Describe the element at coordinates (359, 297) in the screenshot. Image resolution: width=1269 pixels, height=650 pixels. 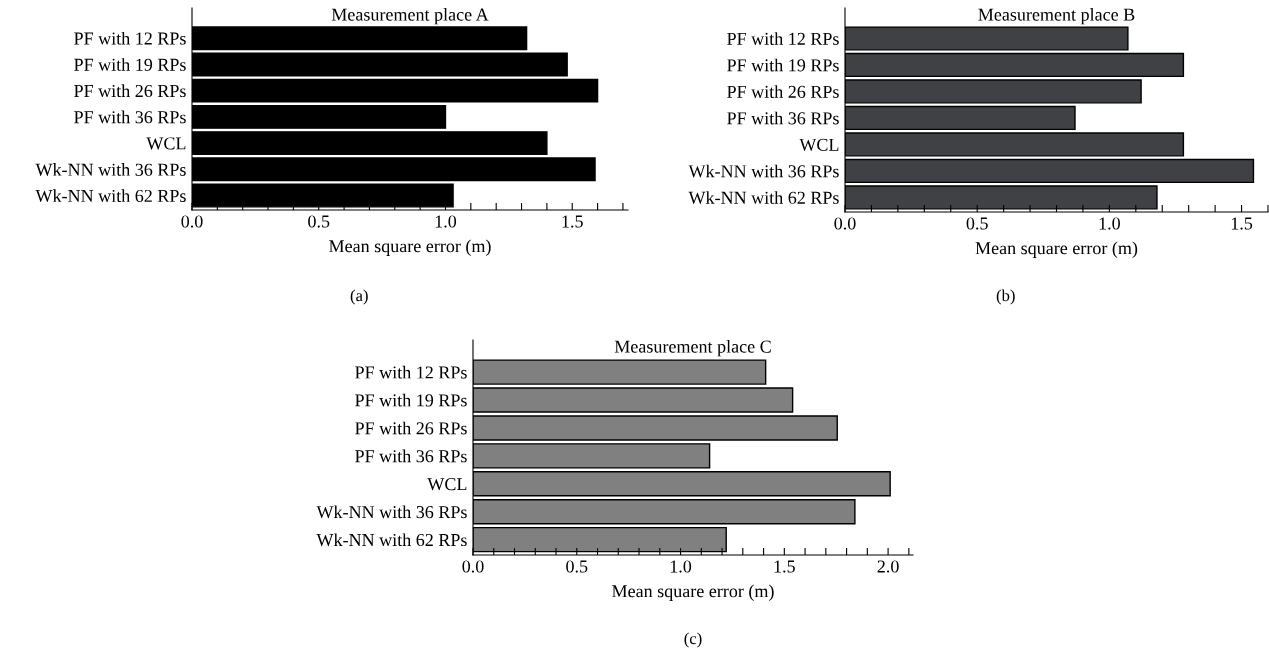
I see `text: (a)` at that location.